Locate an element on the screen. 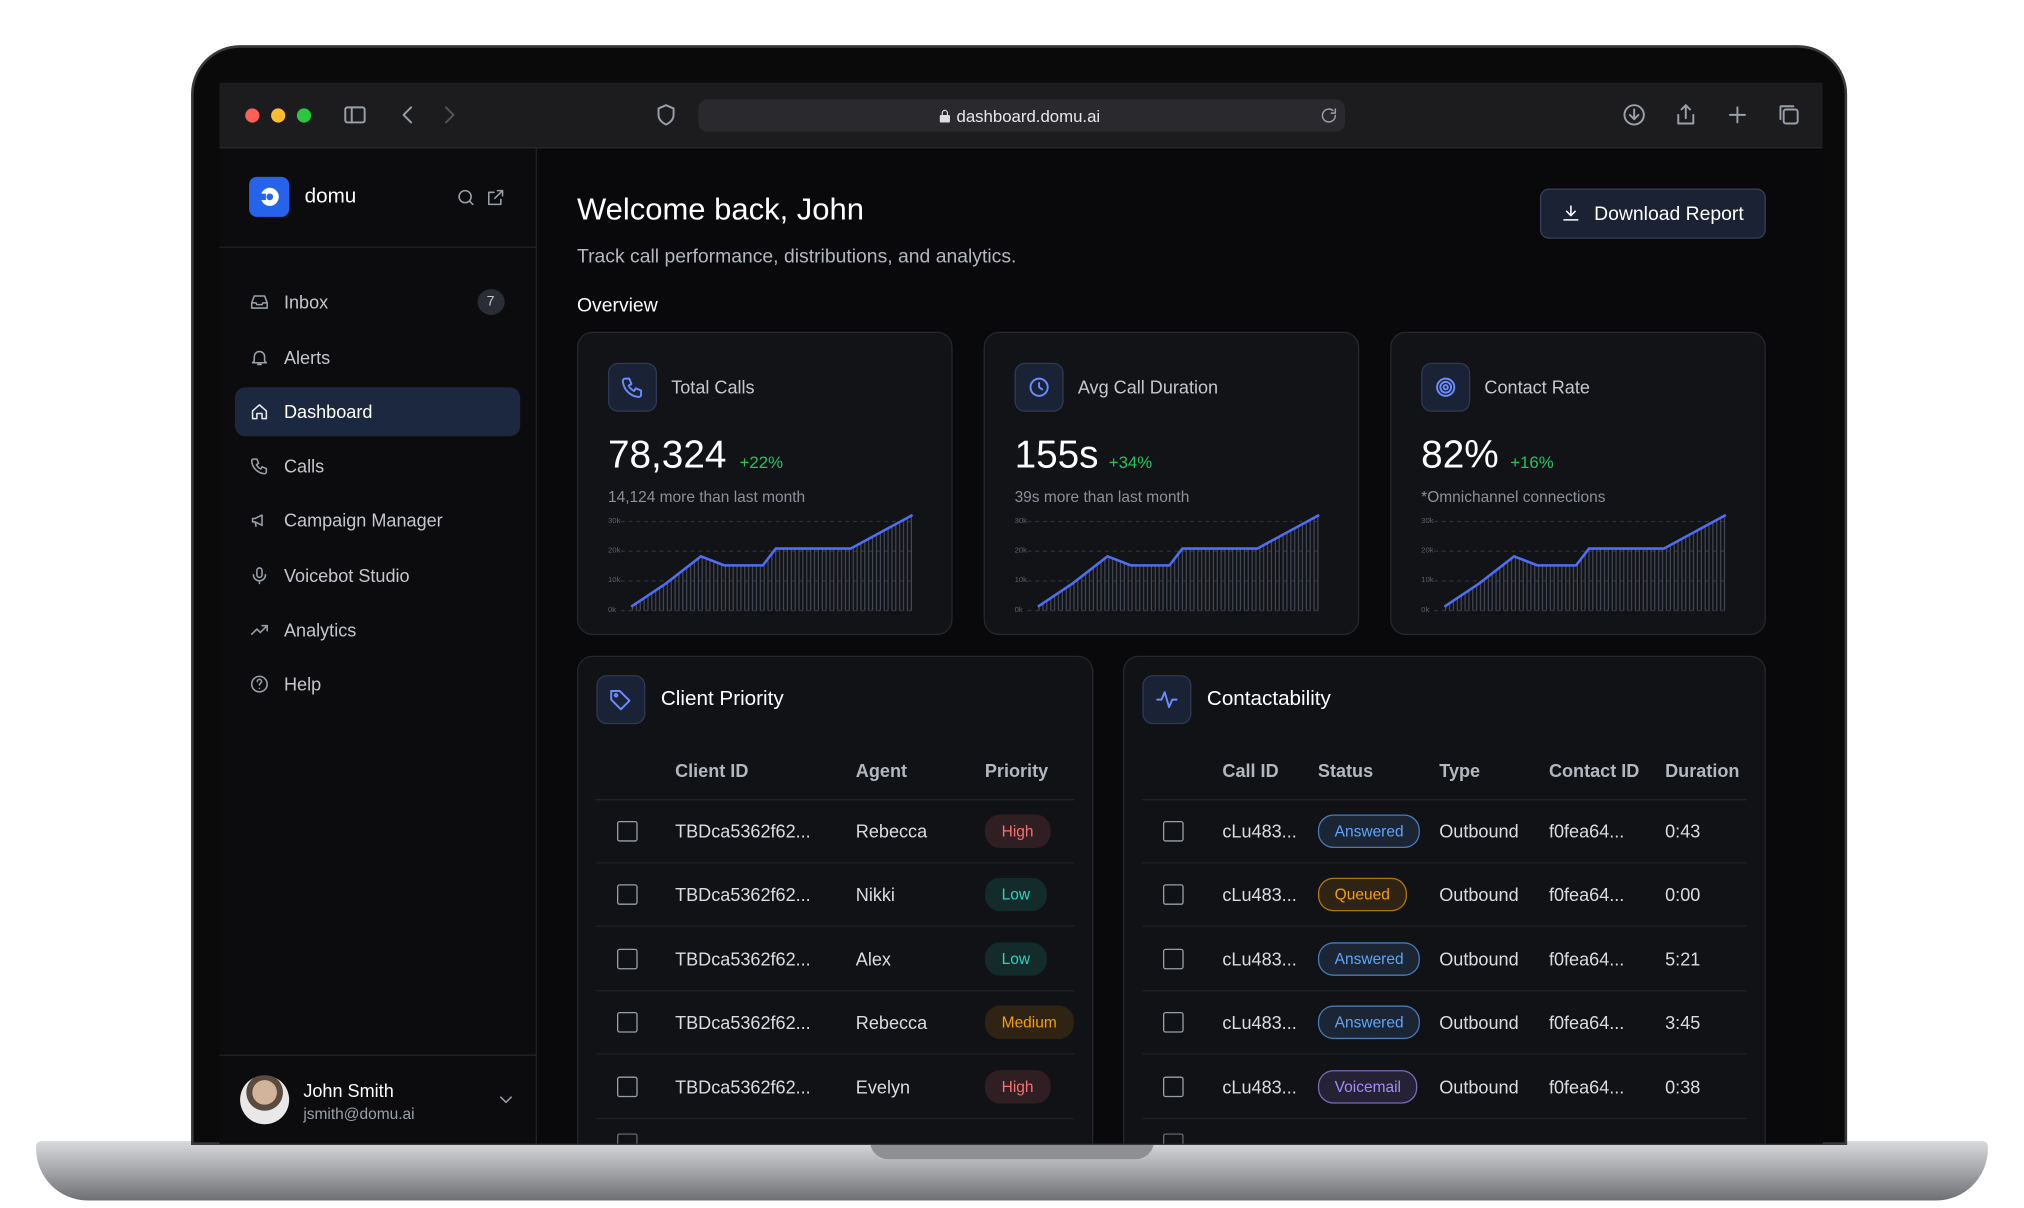  card-delta: +16% is located at coordinates (1532, 462).